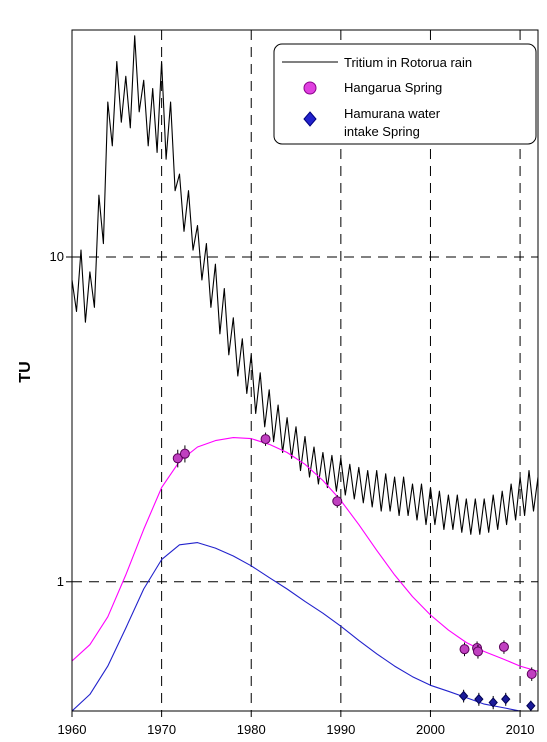 This screenshot has width=547, height=742. Describe the element at coordinates (393, 87) in the screenshot. I see `legend-label-hangarua: Hangarua Spring` at that location.